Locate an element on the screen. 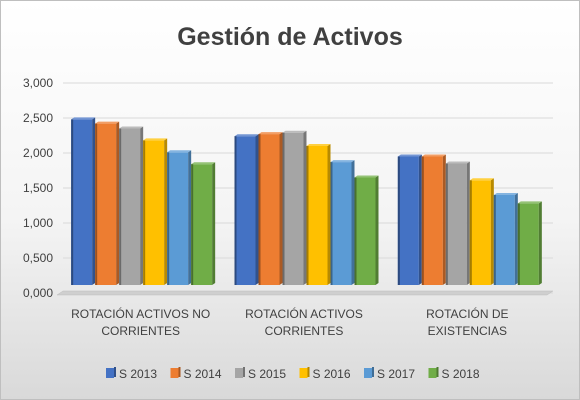 Image resolution: width=580 pixels, height=400 pixels. legend-item: S 2015 is located at coordinates (260, 374).